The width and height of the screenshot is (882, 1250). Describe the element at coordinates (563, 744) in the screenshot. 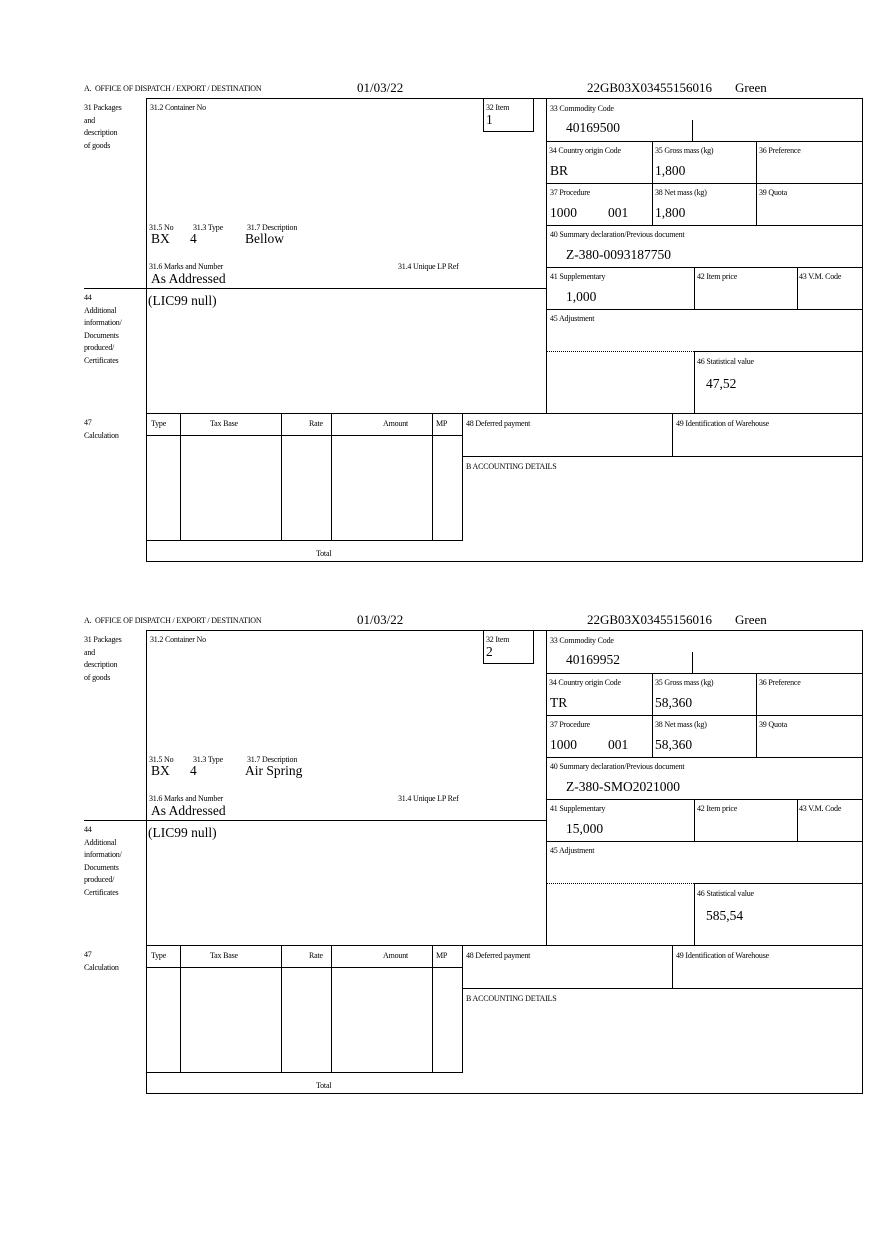

I see `procedure-value: 1000` at that location.